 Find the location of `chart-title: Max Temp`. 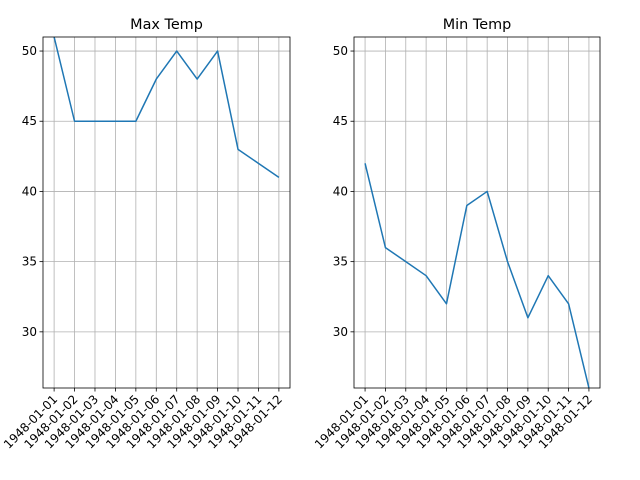

chart-title: Max Temp is located at coordinates (166, 25).